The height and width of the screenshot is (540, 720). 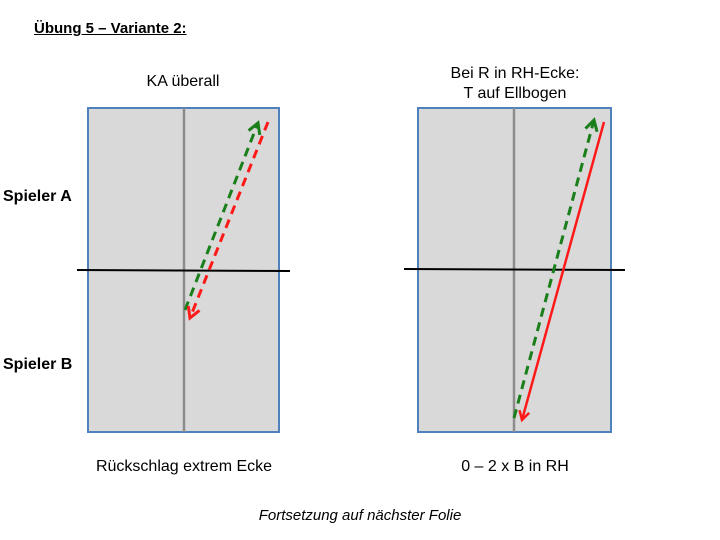 What do you see at coordinates (360, 515) in the screenshot?
I see `footer-note: Fortsetzung auf nächster Folie` at bounding box center [360, 515].